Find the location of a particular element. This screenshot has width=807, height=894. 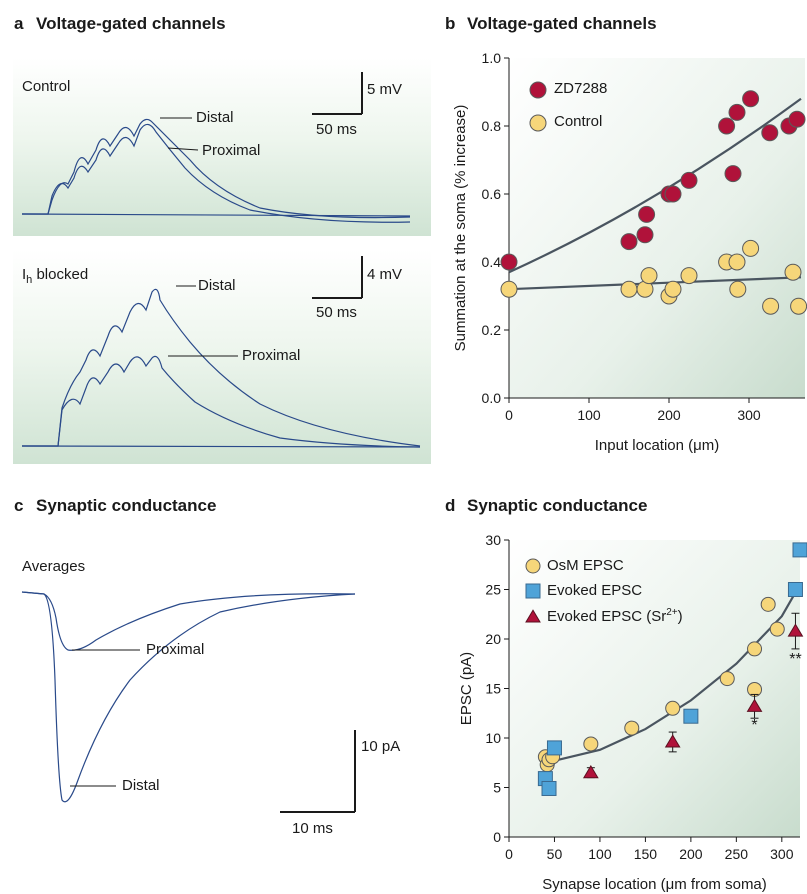

b-xtick-label-2: 200 is located at coordinates (669, 415).